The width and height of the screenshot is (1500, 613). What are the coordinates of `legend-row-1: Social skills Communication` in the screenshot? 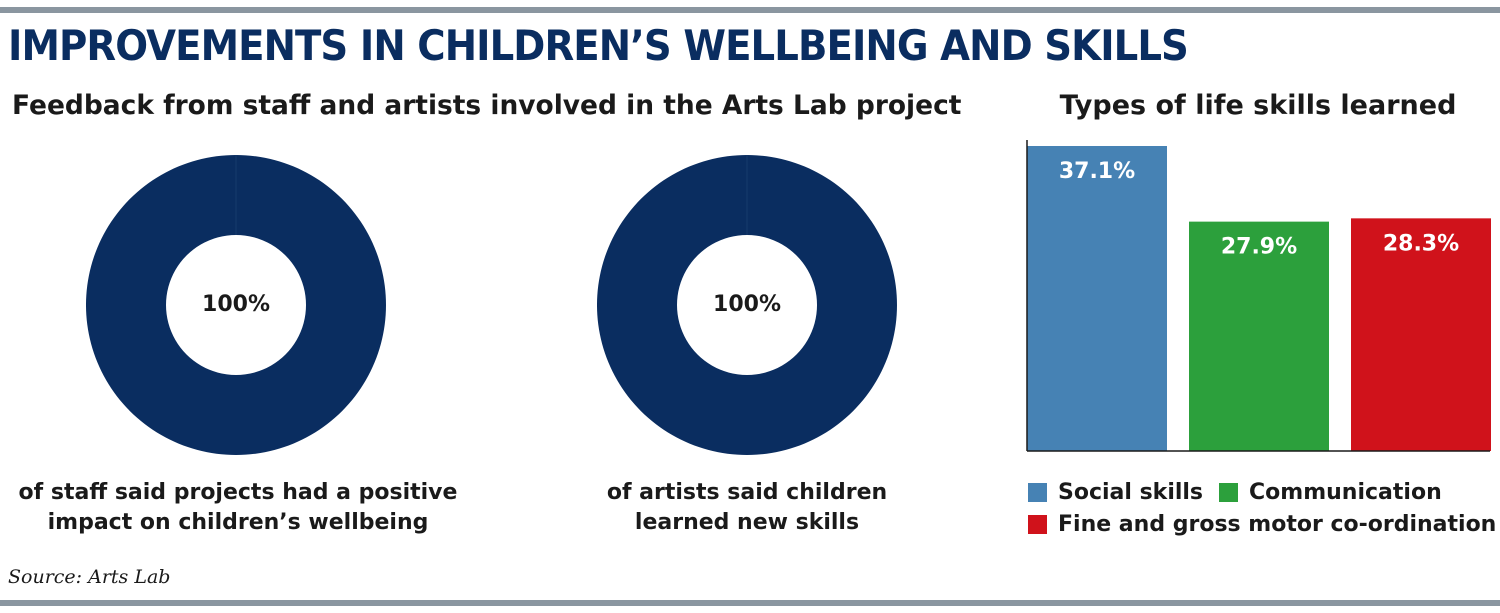 It's located at (1263, 492).